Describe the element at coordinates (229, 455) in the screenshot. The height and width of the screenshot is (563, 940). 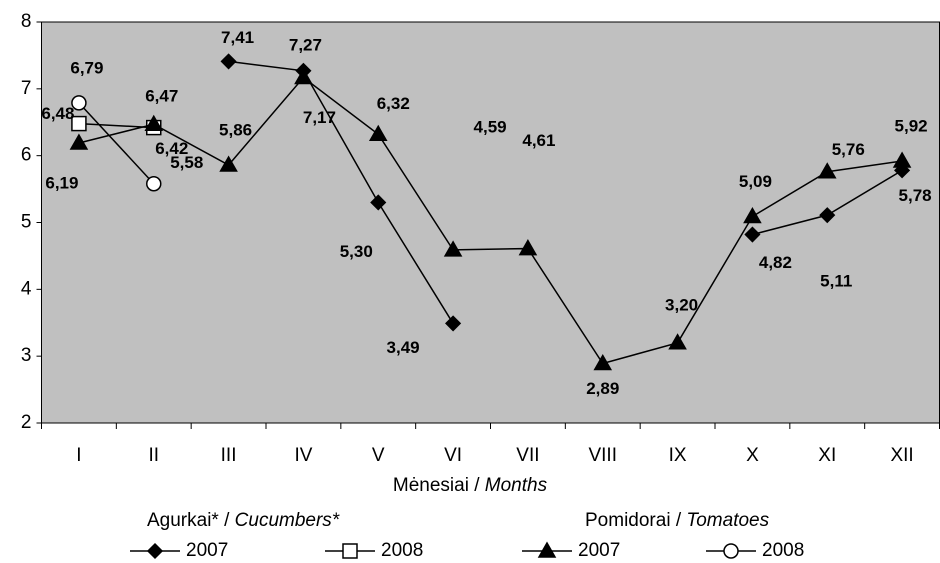
I see `x-tick-label: III` at that location.